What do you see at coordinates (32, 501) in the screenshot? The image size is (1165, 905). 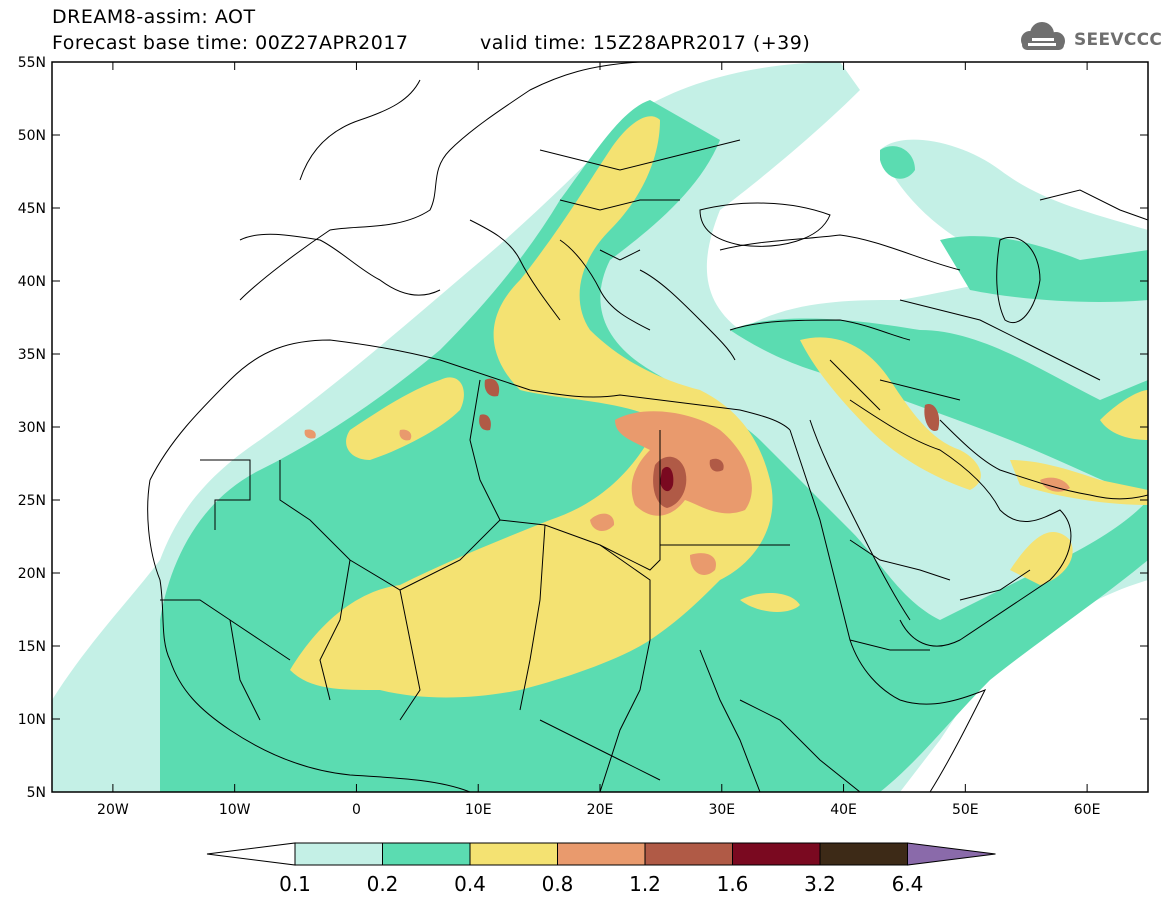 I see `lat-tick-label: 25N` at bounding box center [32, 501].